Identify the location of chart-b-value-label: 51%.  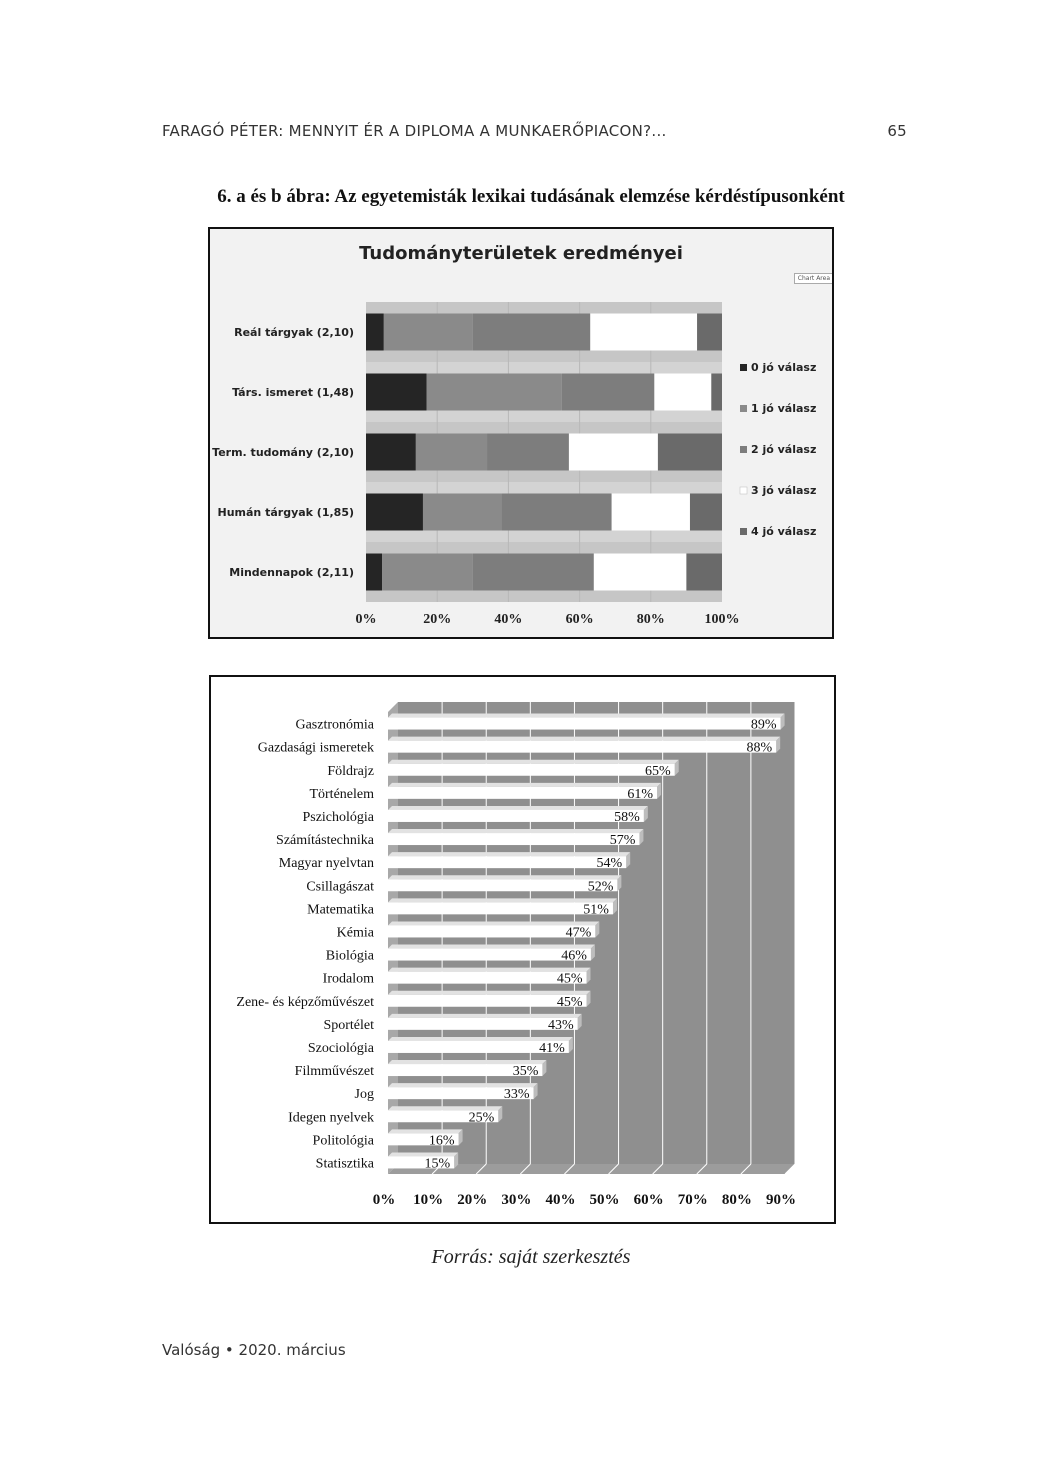
(596, 909).